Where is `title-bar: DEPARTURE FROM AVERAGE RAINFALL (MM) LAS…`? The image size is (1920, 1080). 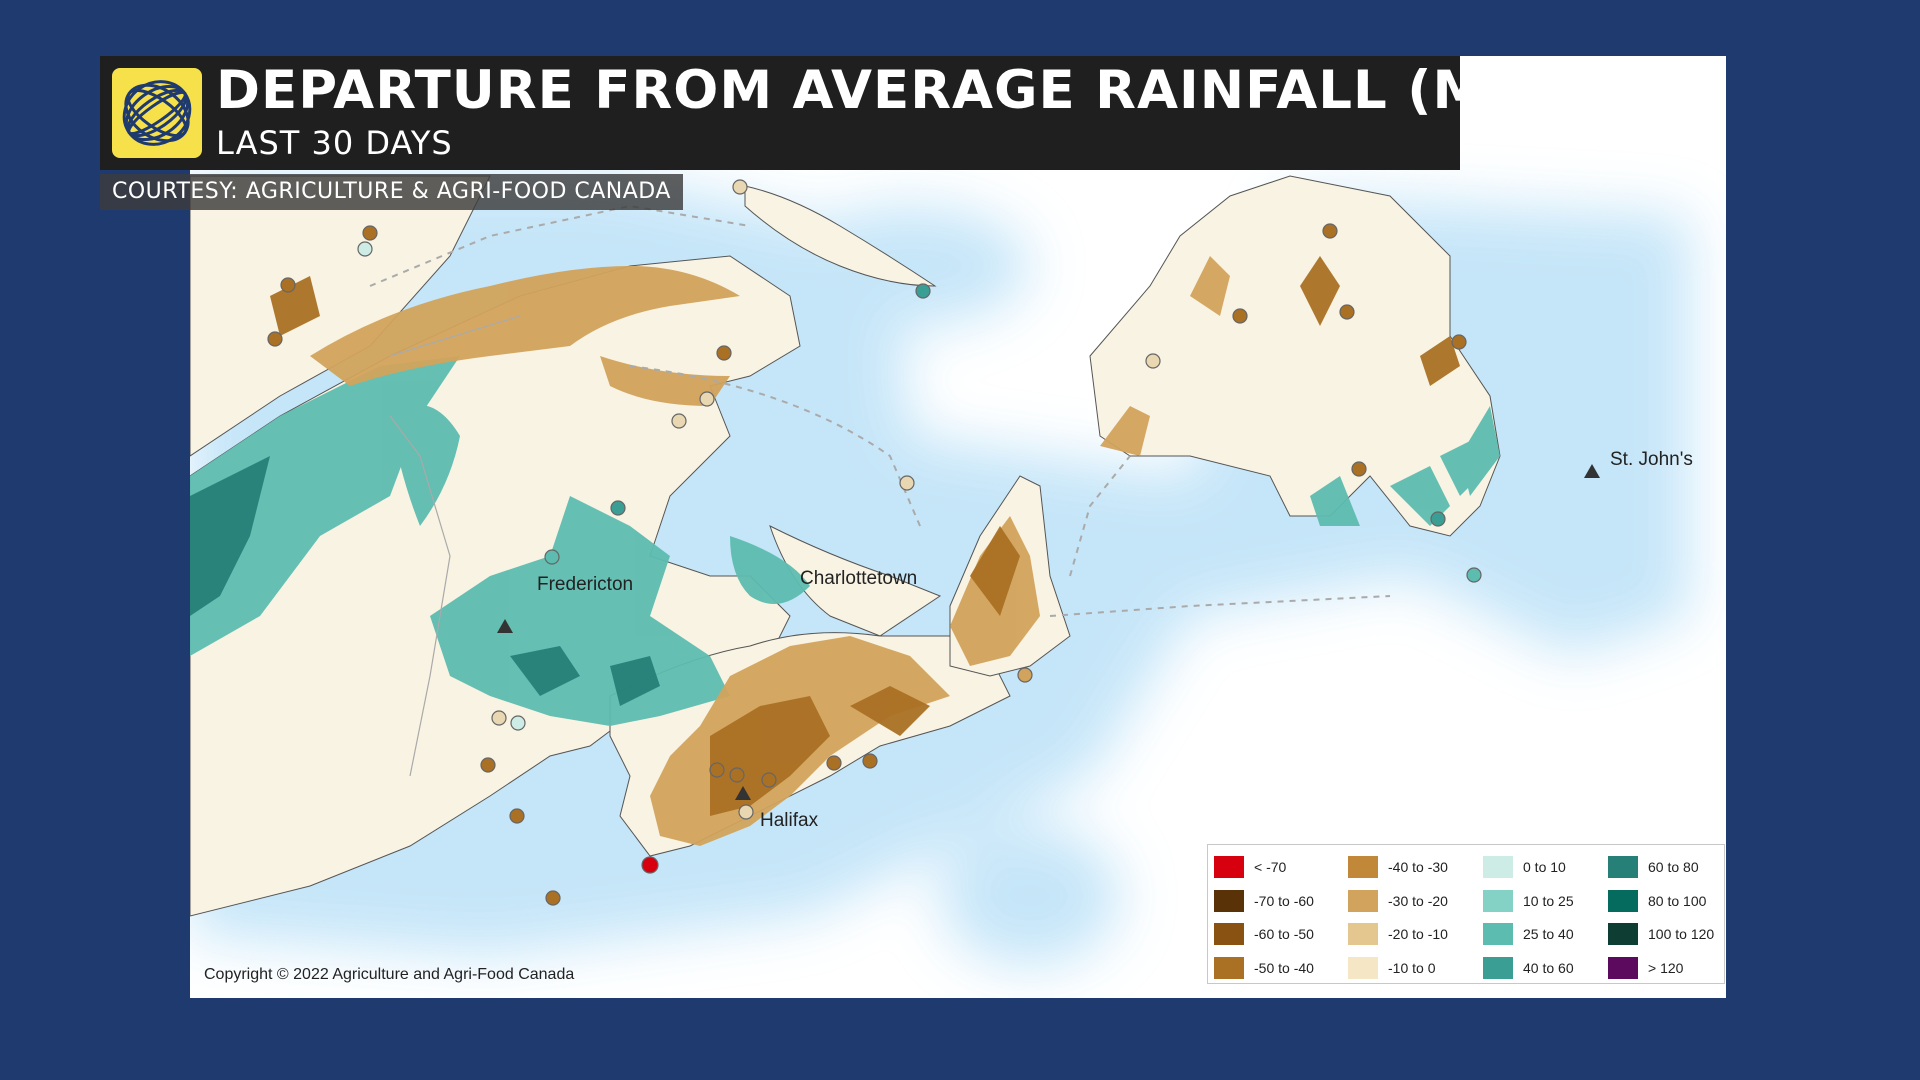
title-bar: DEPARTURE FROM AVERAGE RAINFALL (MM) LAS… is located at coordinates (832, 113).